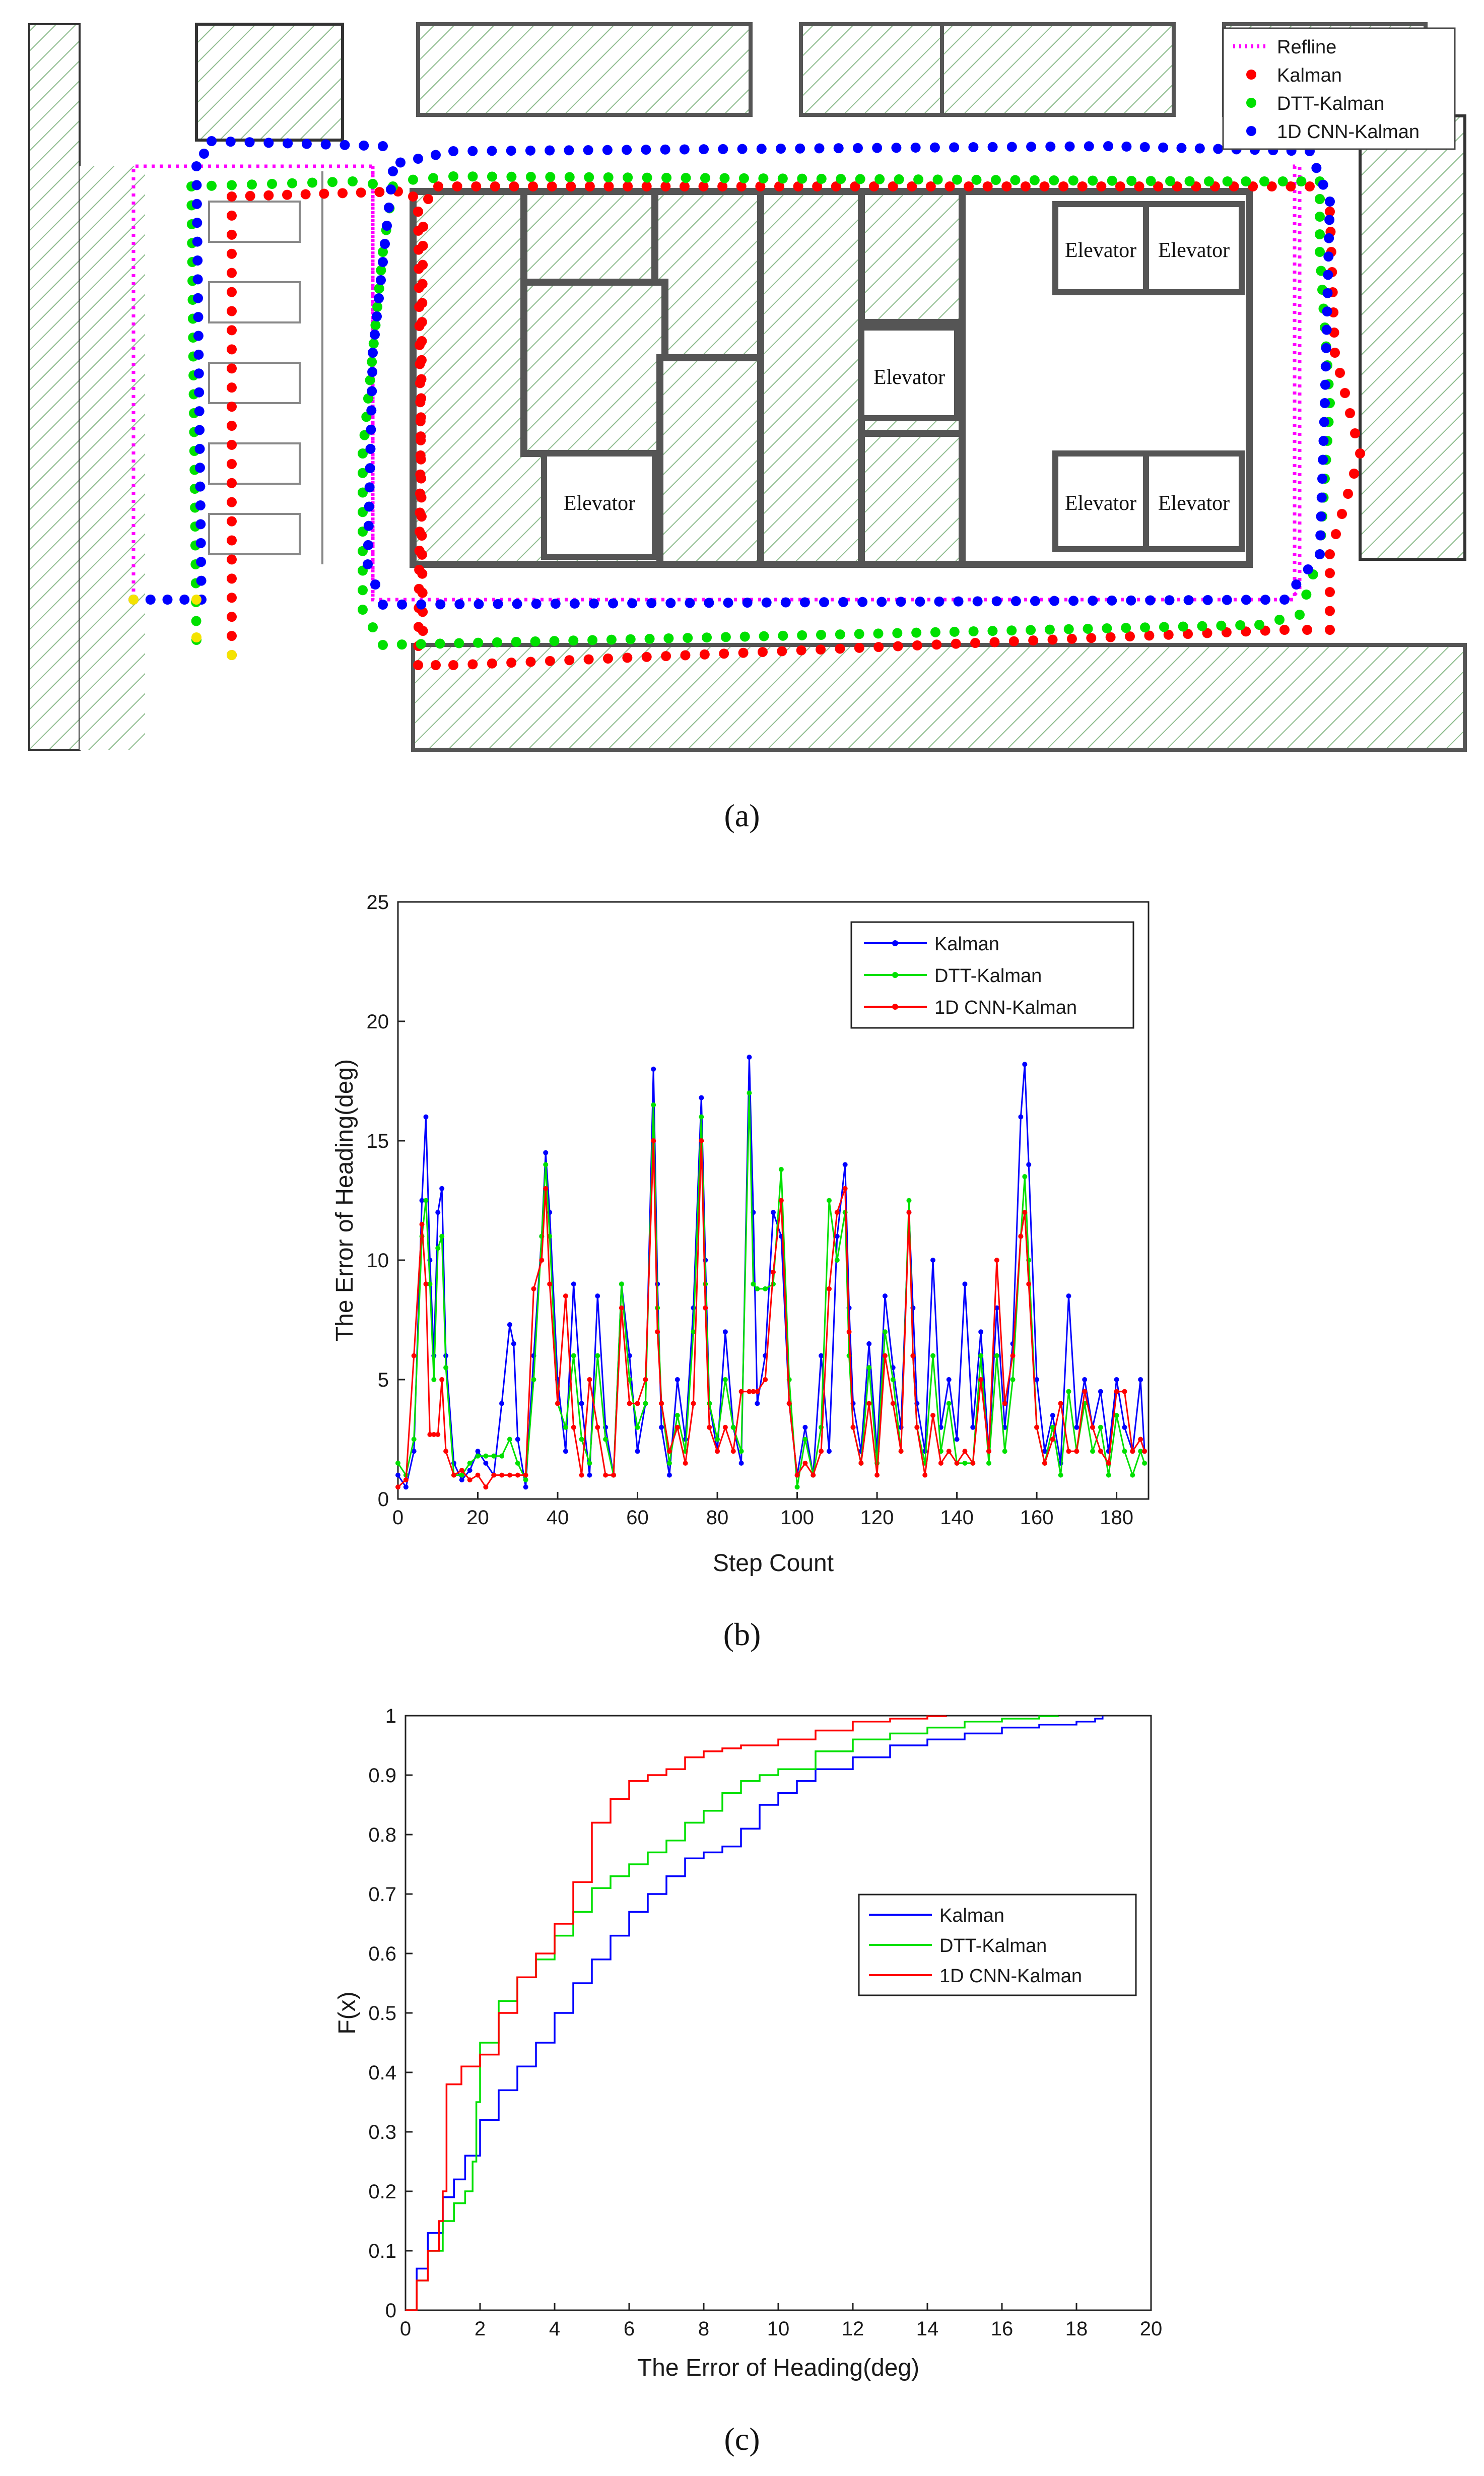 The width and height of the screenshot is (1484, 2476). Describe the element at coordinates (382, 1776) in the screenshot. I see `y-tick-label: 0.9` at that location.